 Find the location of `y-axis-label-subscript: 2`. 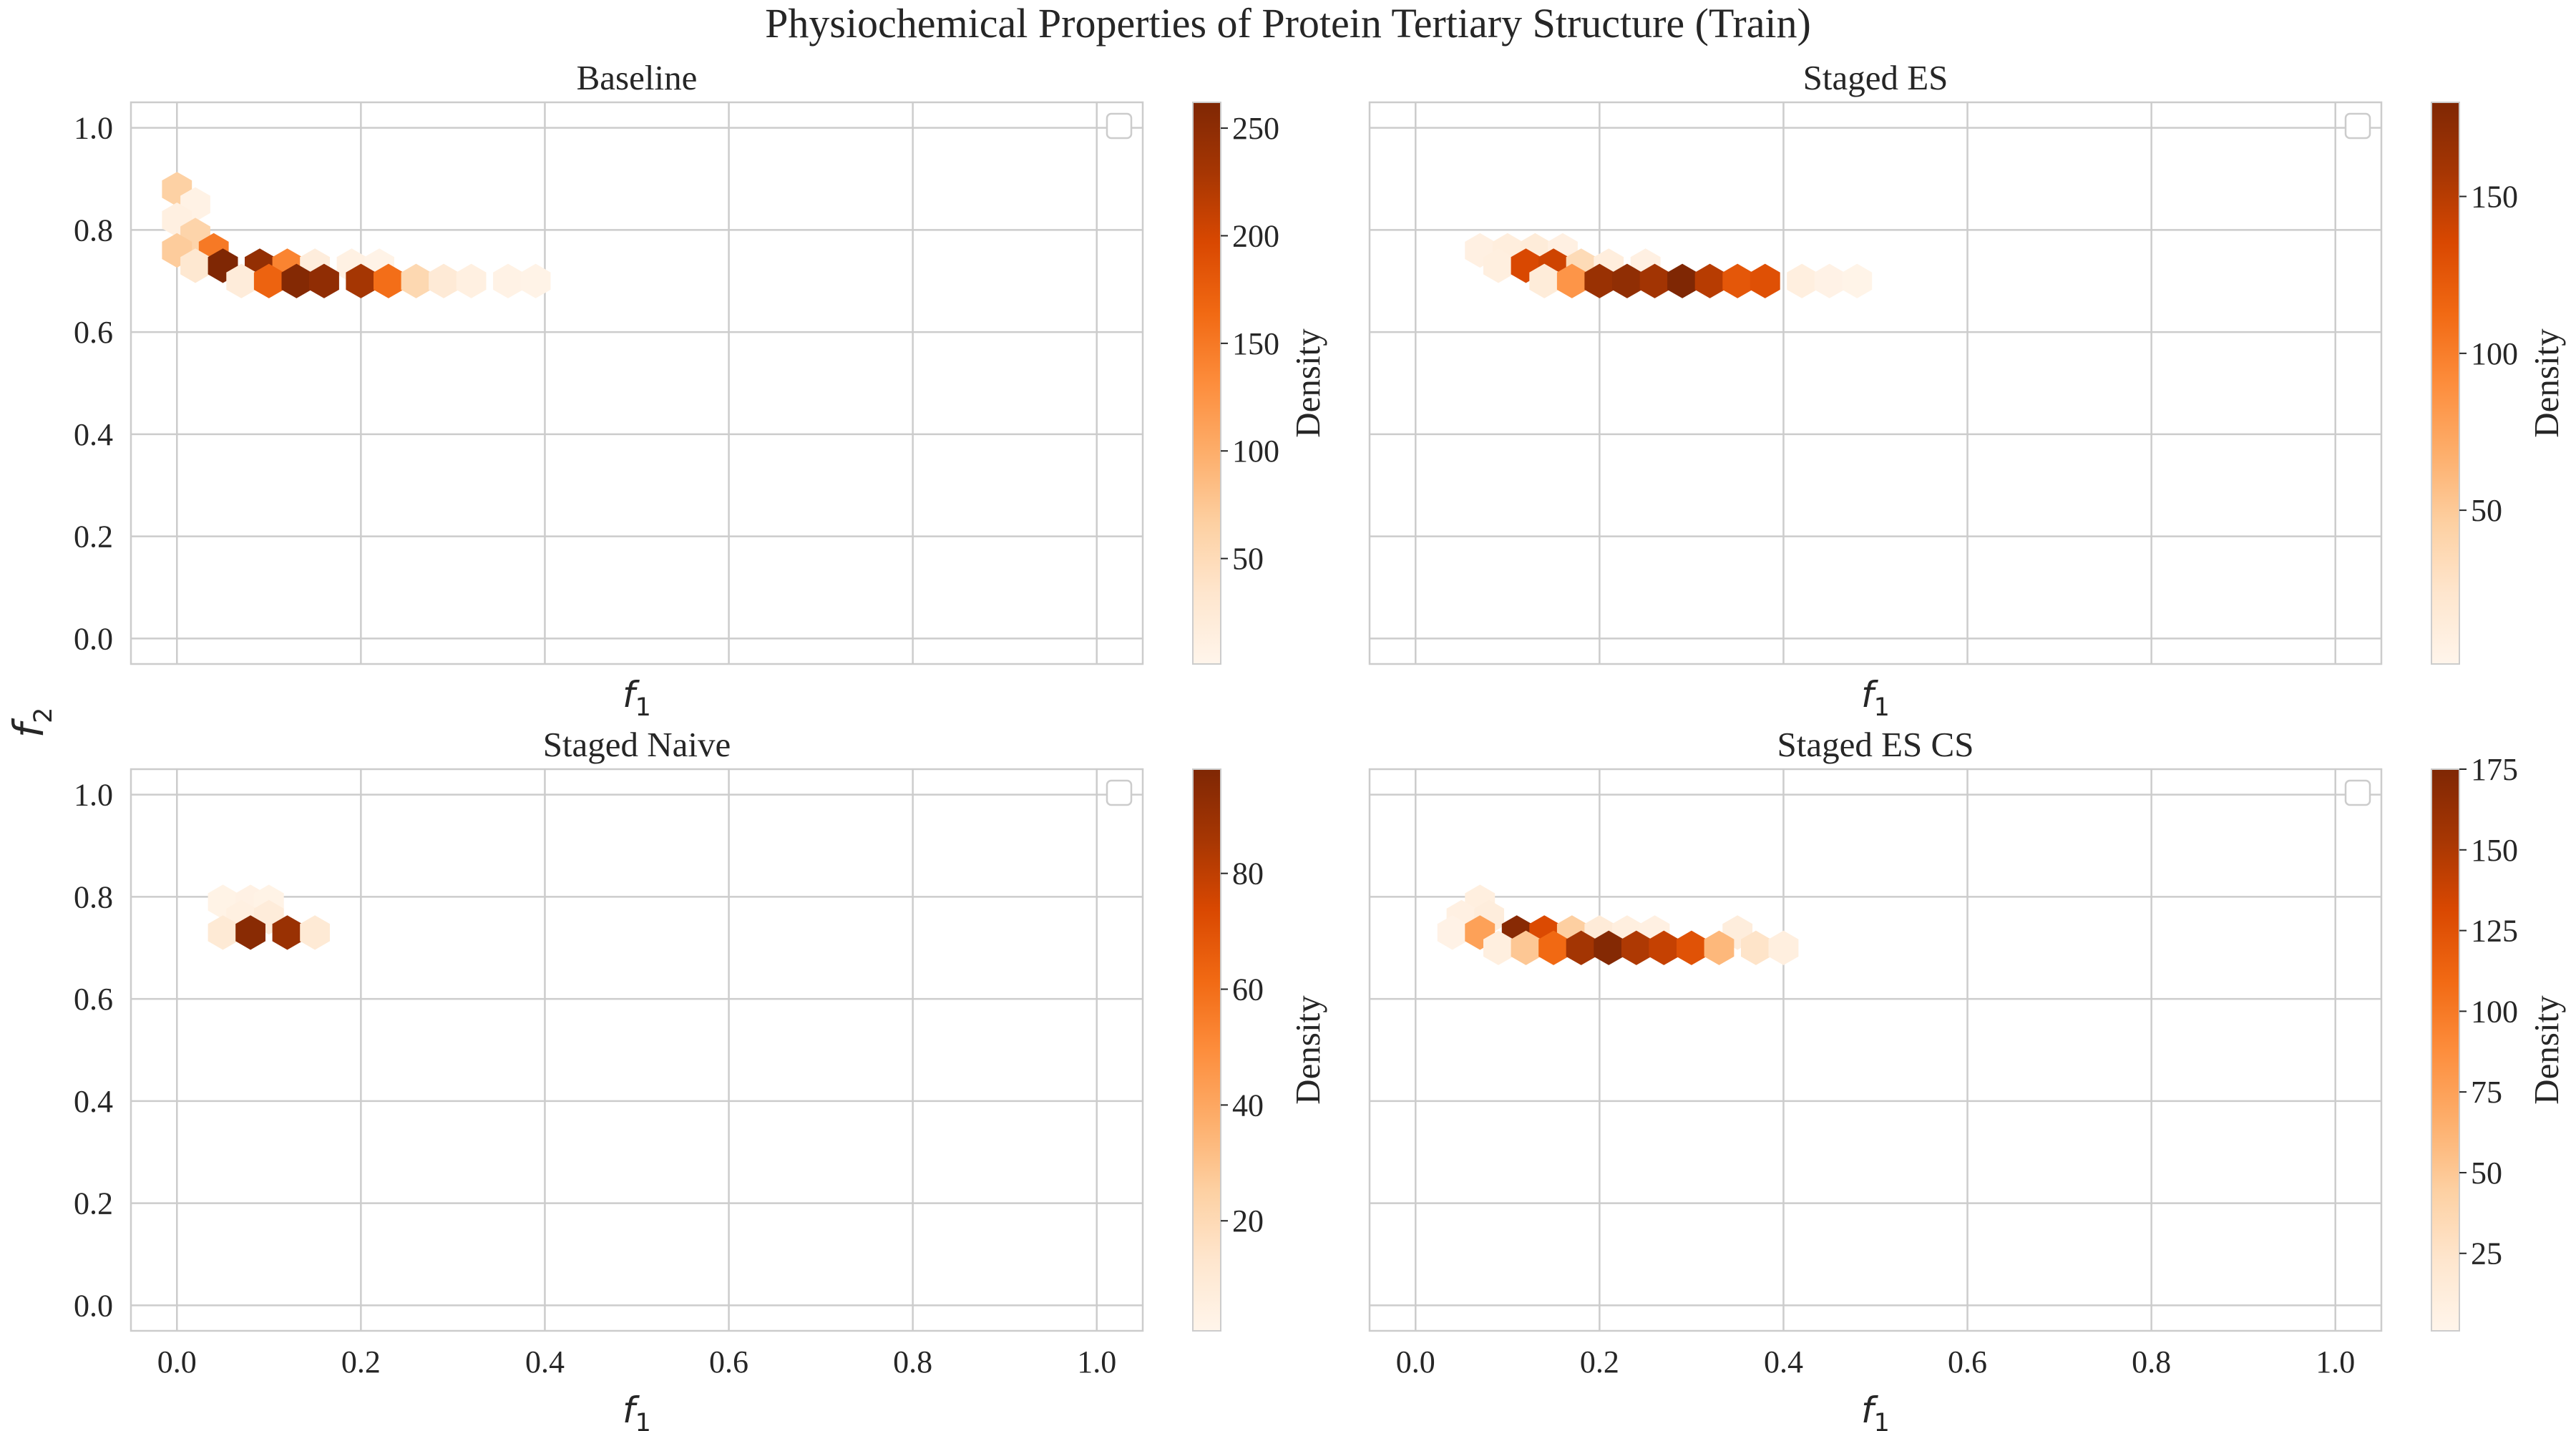

y-axis-label-subscript: 2 is located at coordinates (43, 715).